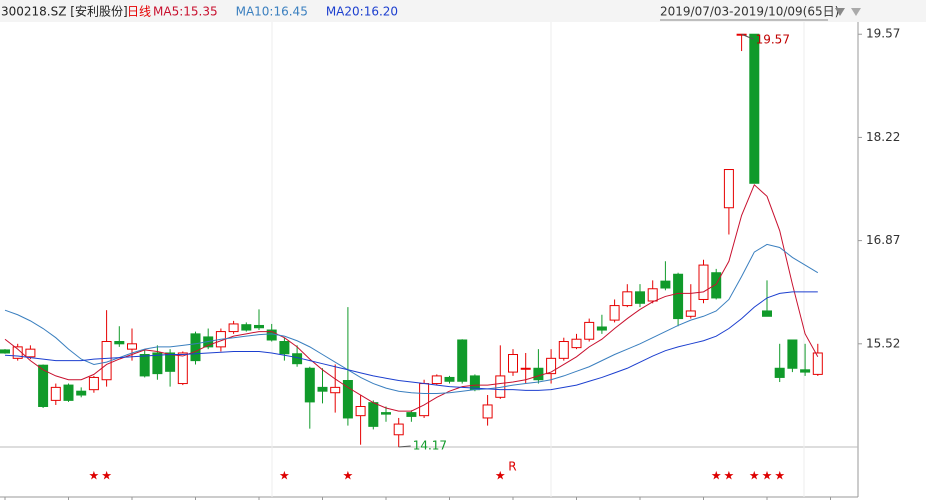  I want to click on period: 日线, so click(139, 12).